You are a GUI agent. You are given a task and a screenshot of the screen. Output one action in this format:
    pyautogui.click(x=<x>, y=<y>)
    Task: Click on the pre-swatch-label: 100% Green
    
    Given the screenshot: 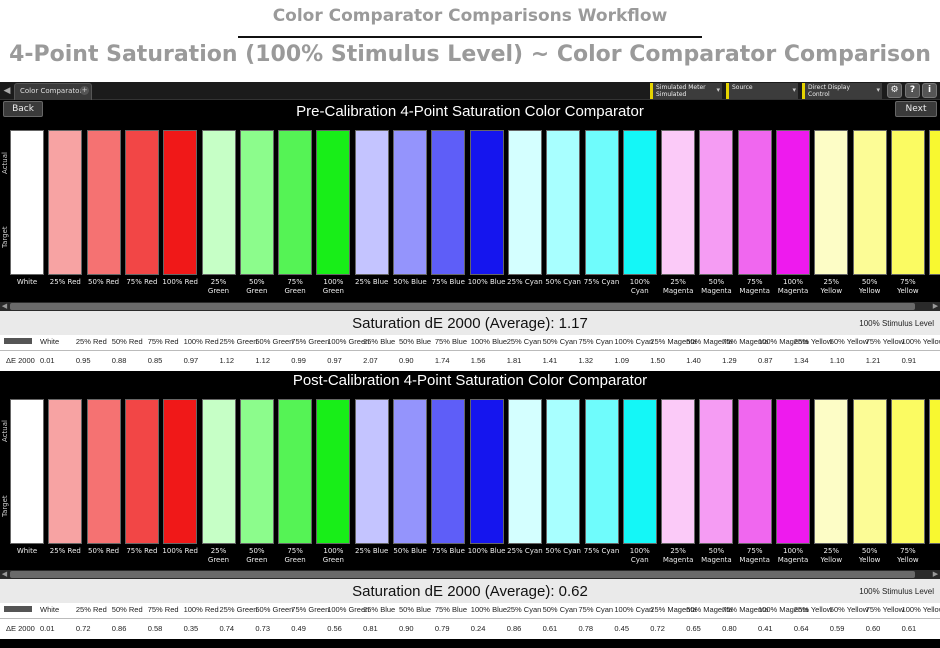 What is the action you would take?
    pyautogui.click(x=333, y=286)
    